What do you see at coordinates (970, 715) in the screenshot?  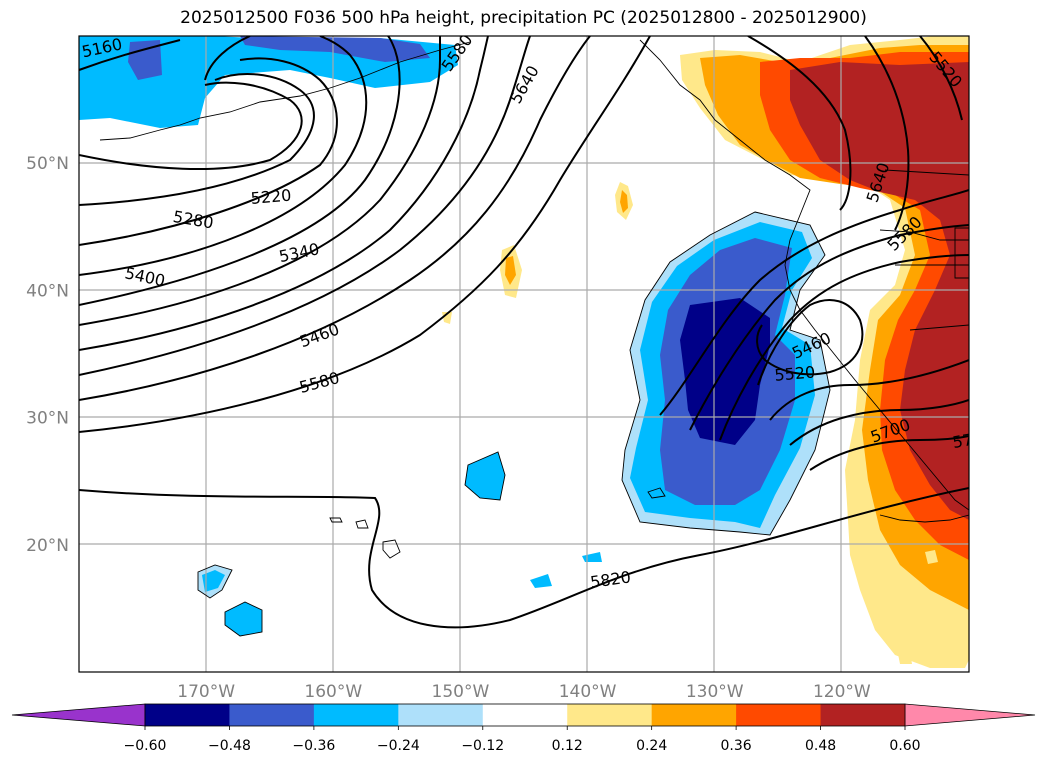 I see `colorbar-over-extension` at bounding box center [970, 715].